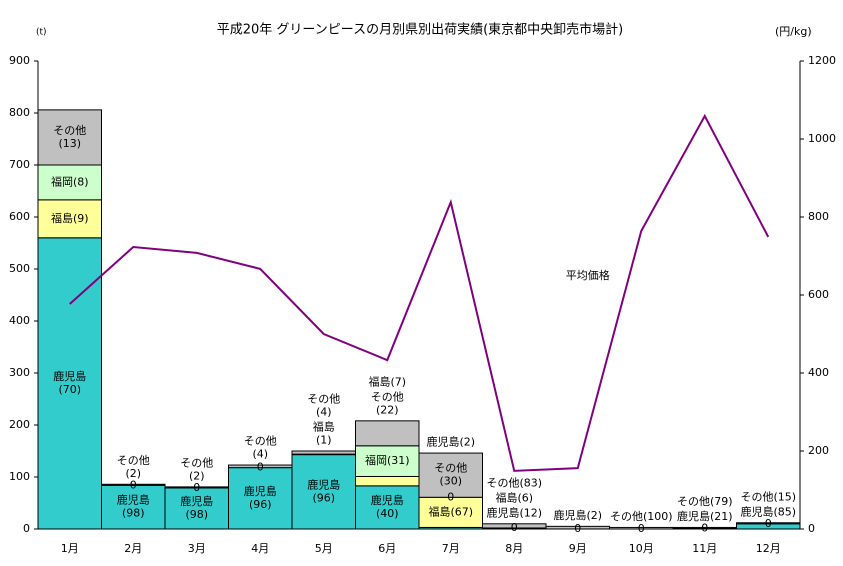 Image resolution: width=843 pixels, height=566 pixels. Describe the element at coordinates (514, 482) in the screenshot. I see `data-label: その他(83)` at that location.